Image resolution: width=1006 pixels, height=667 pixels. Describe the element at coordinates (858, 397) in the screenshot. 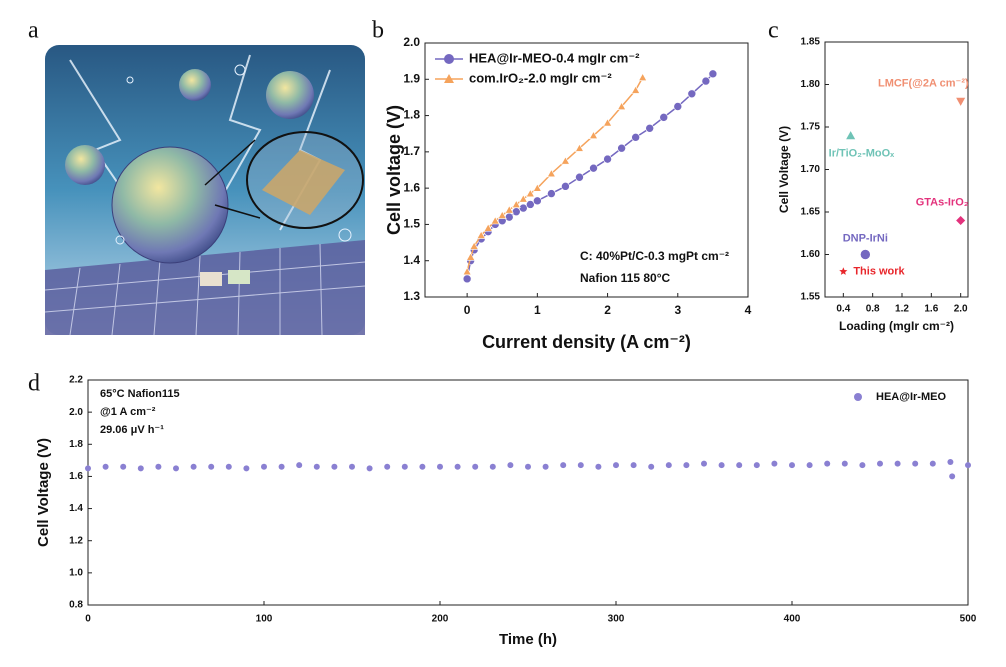

I see `legend-marker` at that location.